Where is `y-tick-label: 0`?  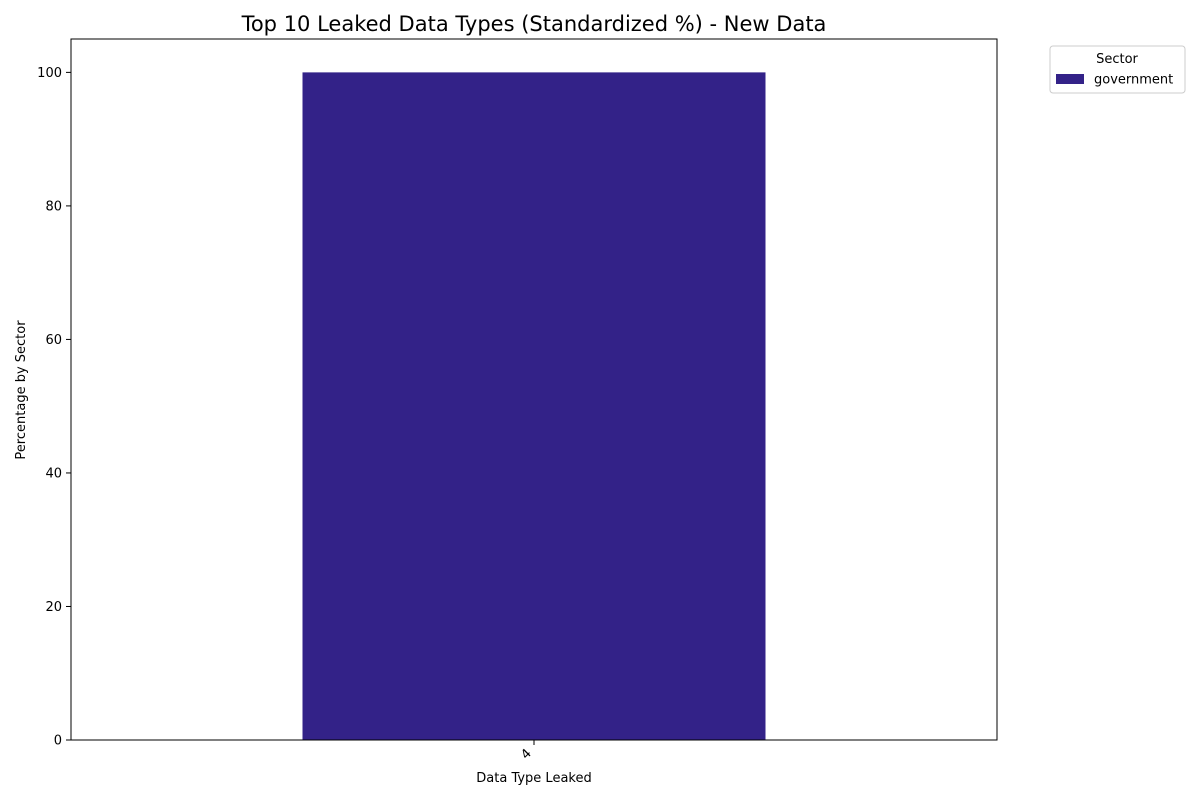 y-tick-label: 0 is located at coordinates (58, 741).